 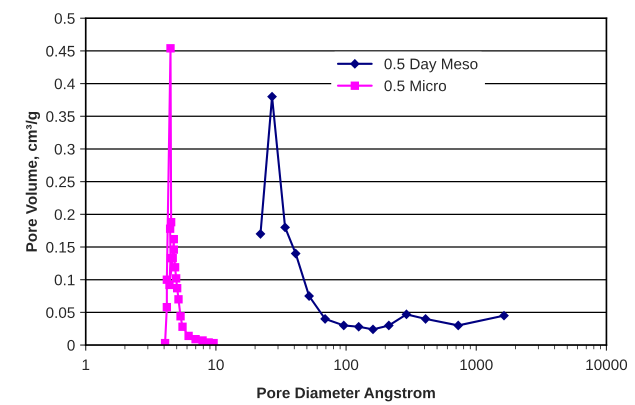 What do you see at coordinates (60, 182) in the screenshot?
I see `y-tick-label: 0.25` at bounding box center [60, 182].